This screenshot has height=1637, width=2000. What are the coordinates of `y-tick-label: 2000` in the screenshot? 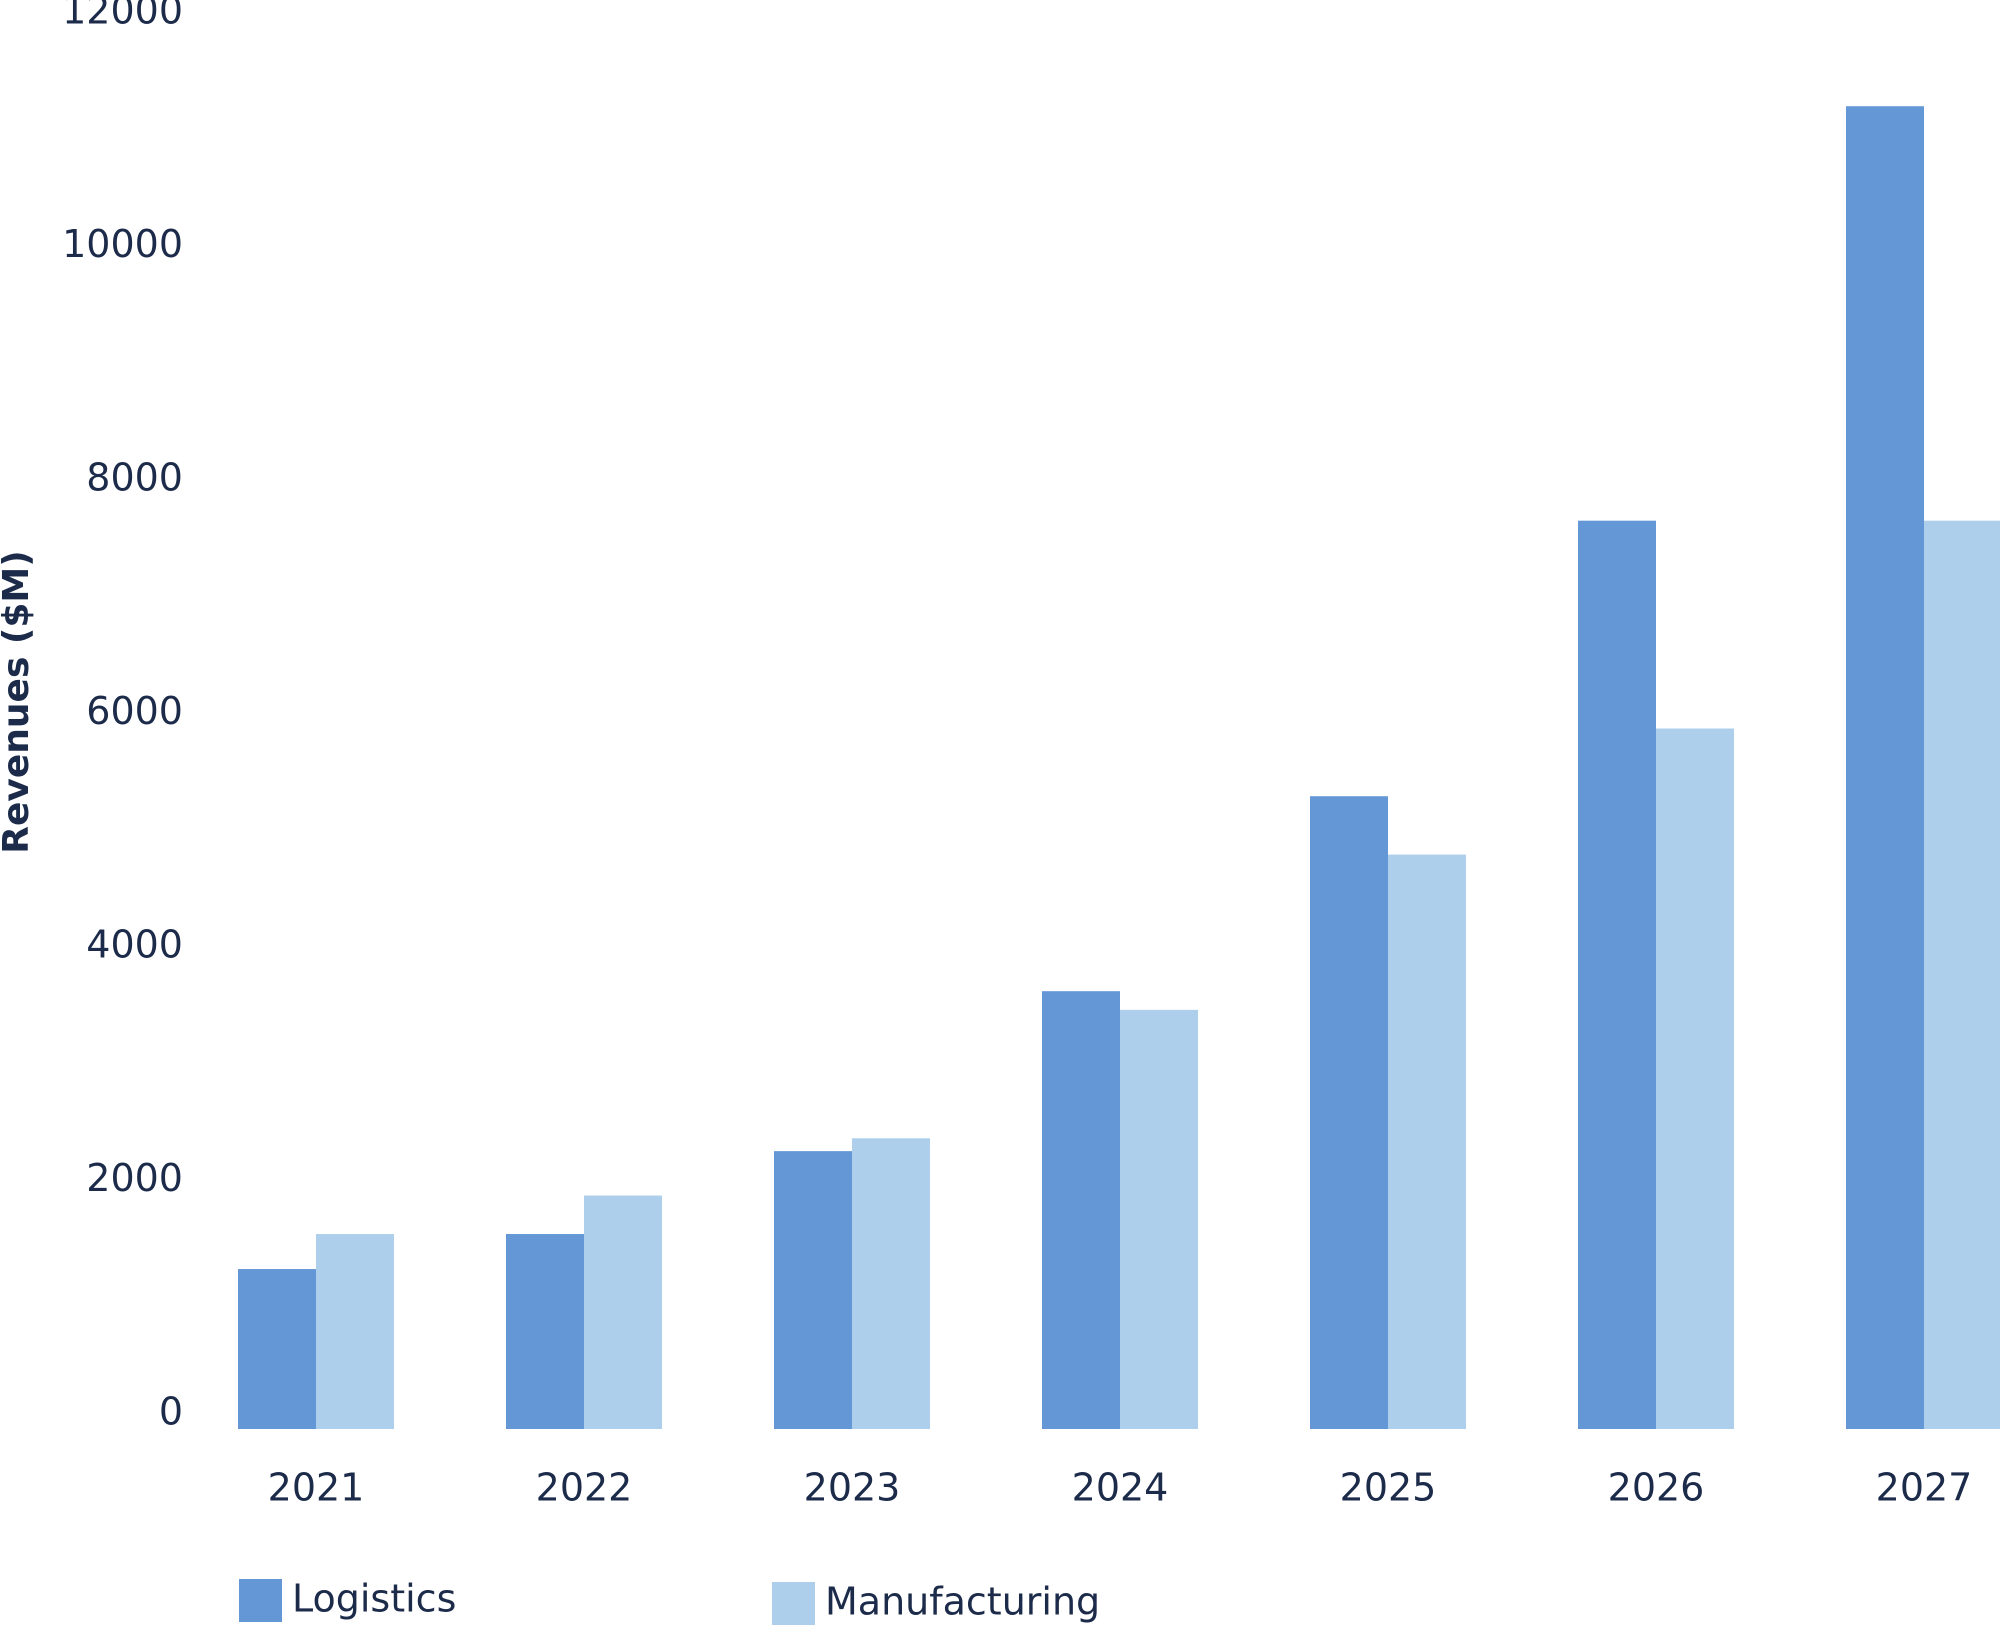 It's located at (134, 1178).